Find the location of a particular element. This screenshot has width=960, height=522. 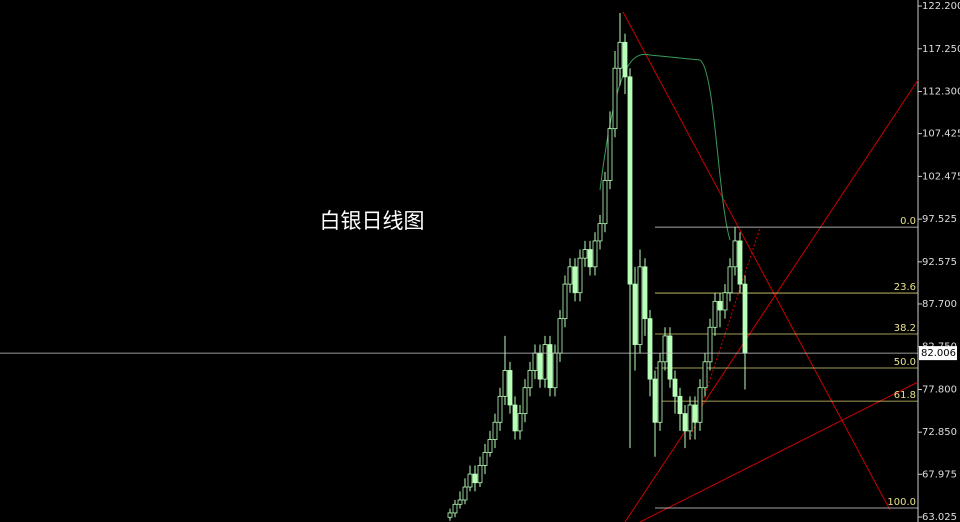

y-tick-label: 67.975 is located at coordinates (939, 474).